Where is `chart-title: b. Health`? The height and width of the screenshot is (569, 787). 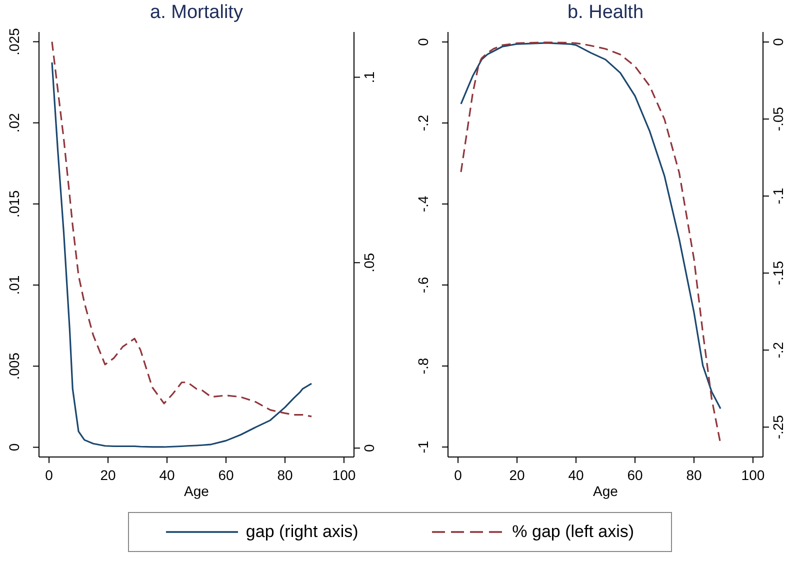
chart-title: b. Health is located at coordinates (605, 13).